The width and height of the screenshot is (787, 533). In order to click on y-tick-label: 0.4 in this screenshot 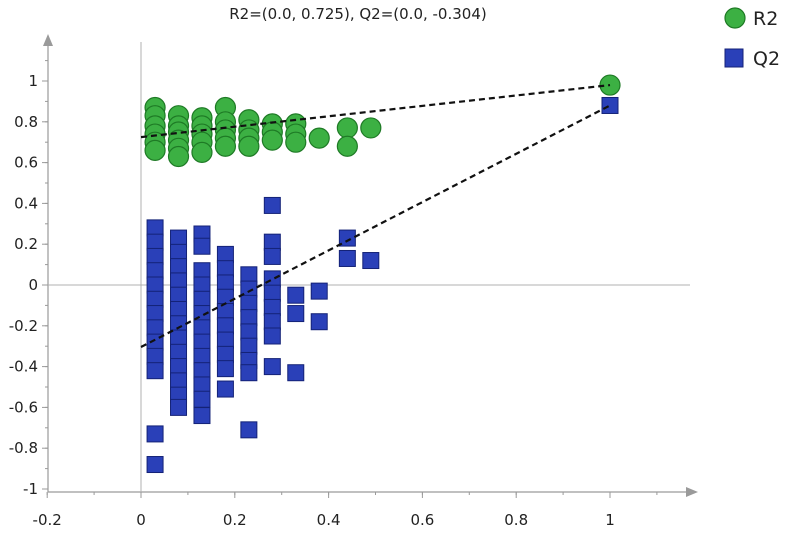, I will do `click(26, 203)`.